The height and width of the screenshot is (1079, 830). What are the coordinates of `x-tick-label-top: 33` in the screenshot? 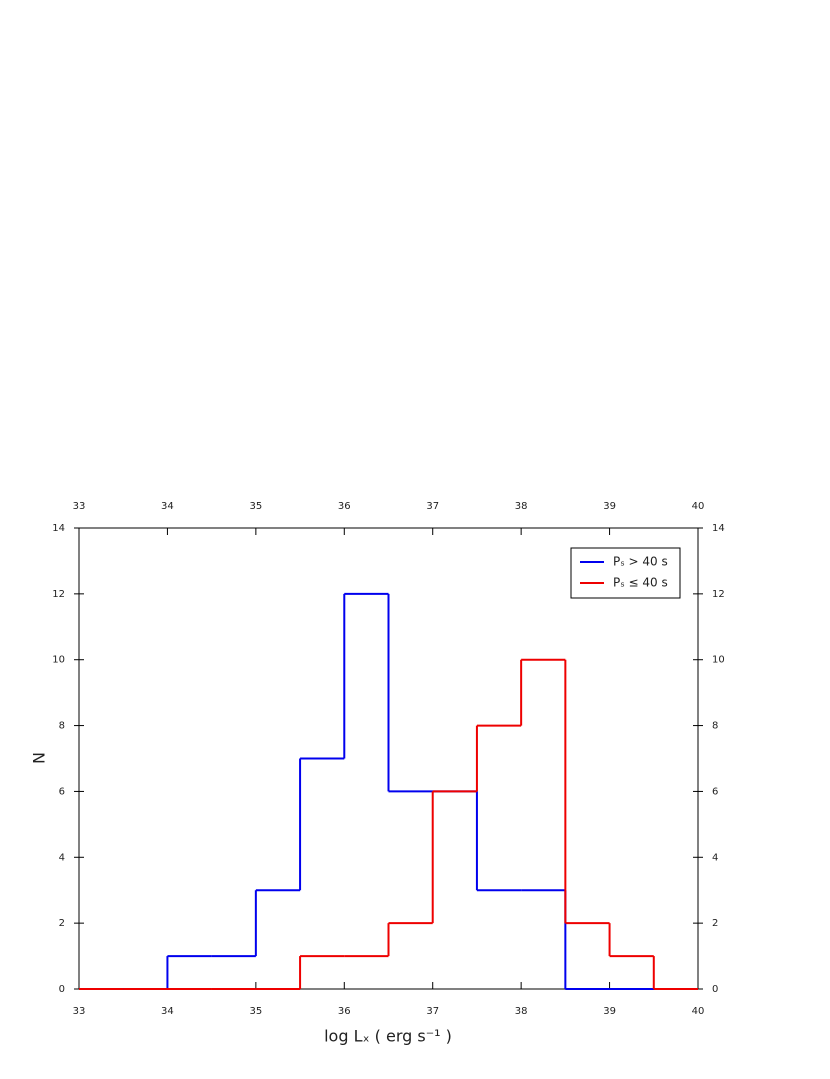 It's located at (79, 506).